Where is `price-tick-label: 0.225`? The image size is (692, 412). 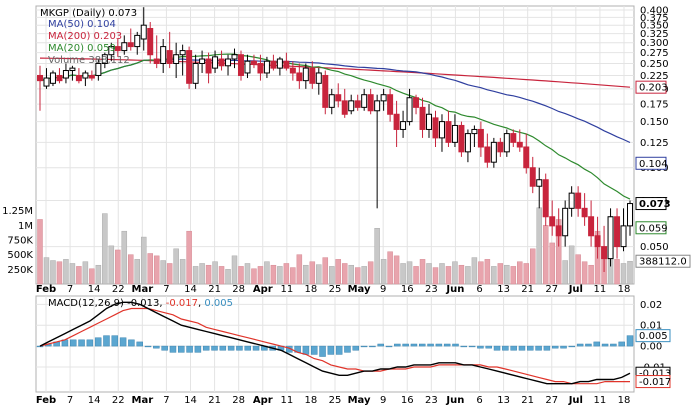
price-tick-label: 0.225 is located at coordinates (654, 76).